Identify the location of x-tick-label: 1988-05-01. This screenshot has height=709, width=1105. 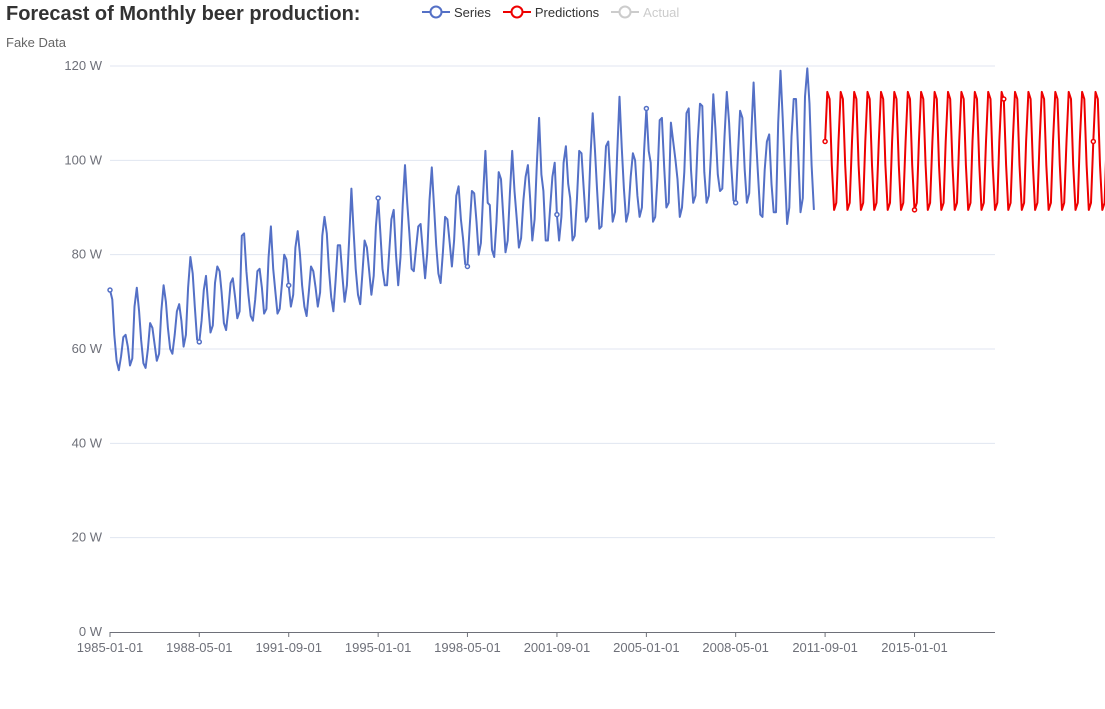
(199, 647).